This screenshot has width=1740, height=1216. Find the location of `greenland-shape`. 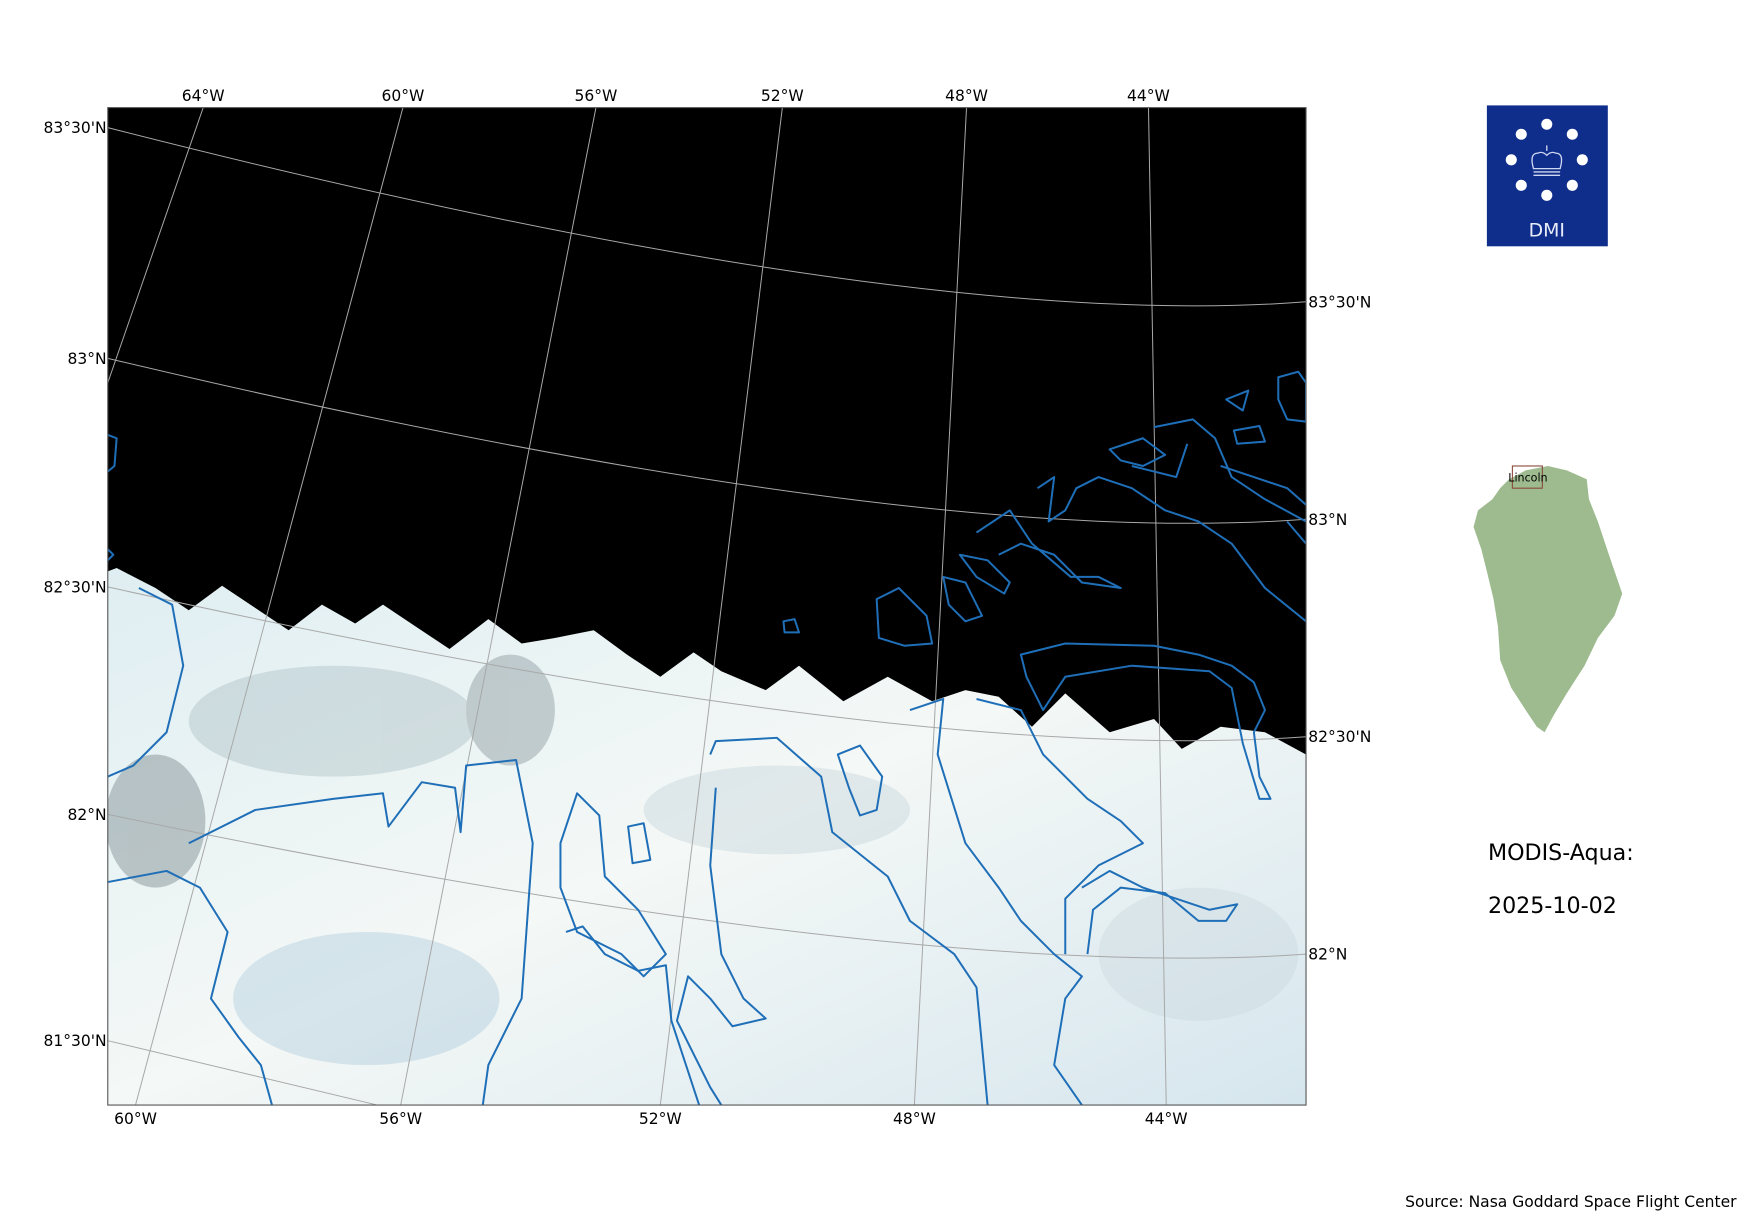

greenland-shape is located at coordinates (1548, 599).